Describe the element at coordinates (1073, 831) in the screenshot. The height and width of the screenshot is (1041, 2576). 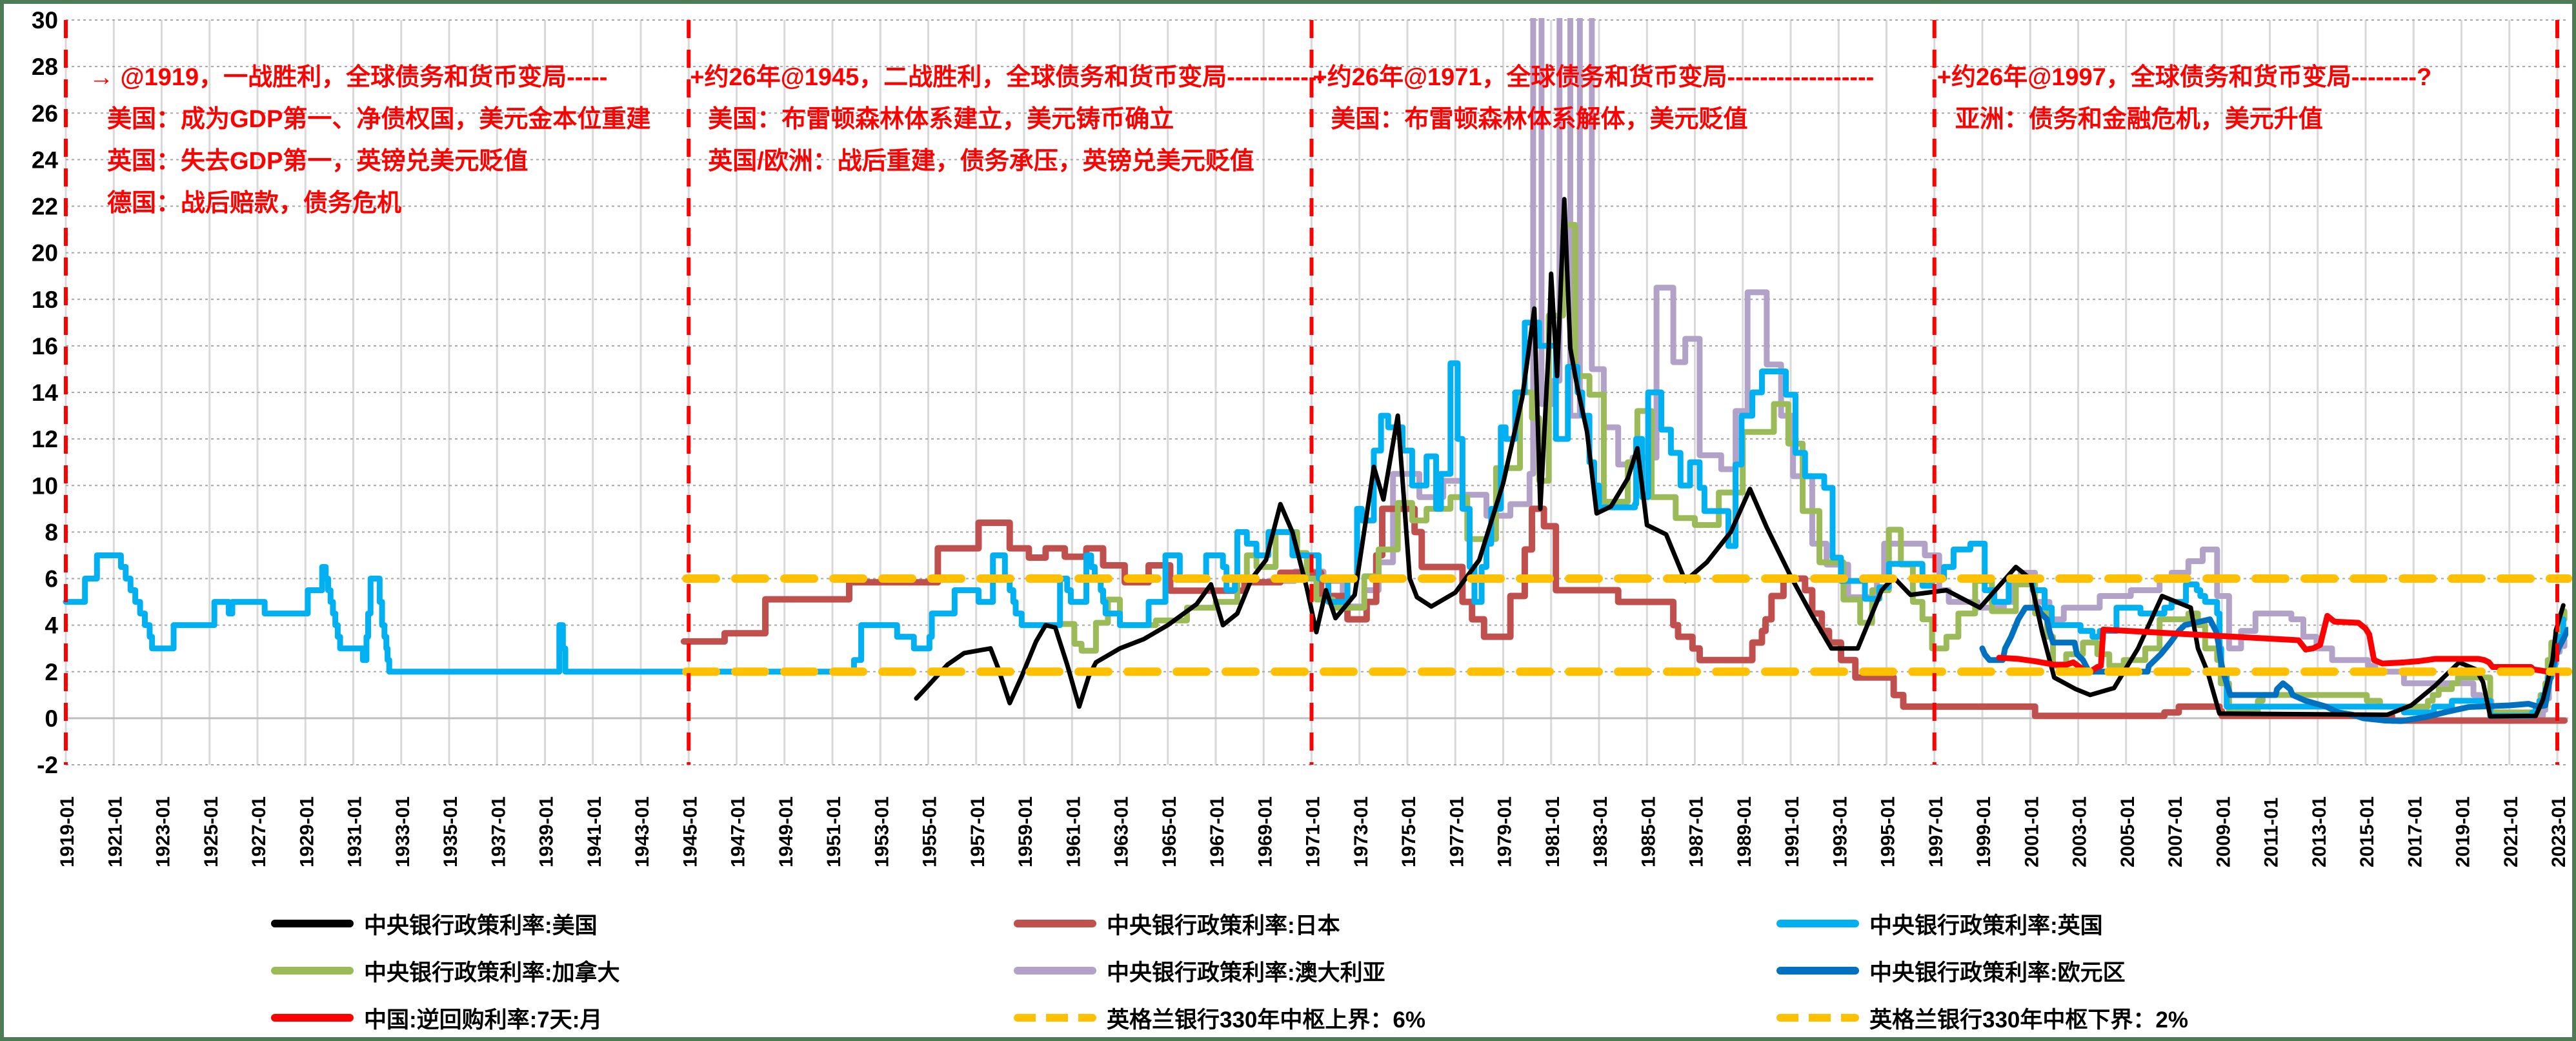
I see `x-tick-label: 1961-01` at that location.